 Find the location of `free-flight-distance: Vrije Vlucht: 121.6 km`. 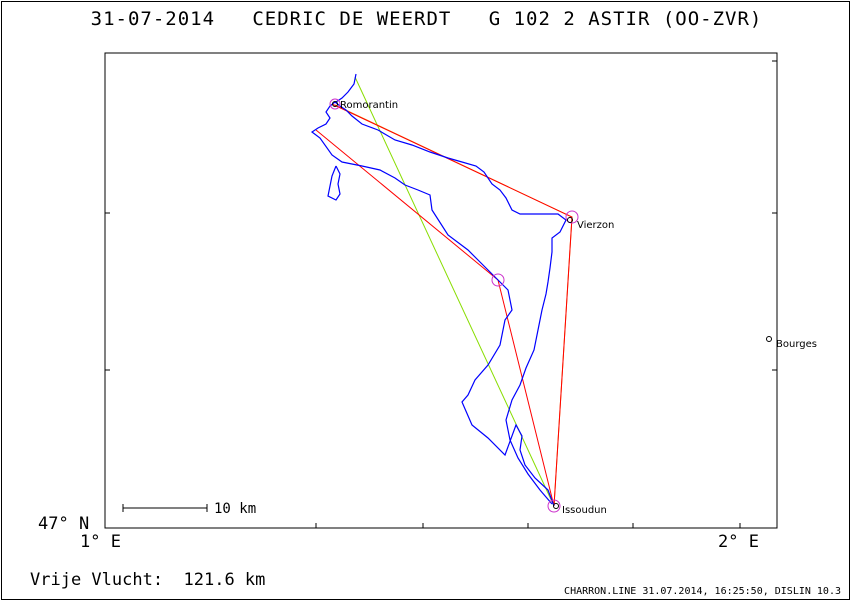

free-flight-distance: Vrije Vlucht: 121.6 km is located at coordinates (148, 580).